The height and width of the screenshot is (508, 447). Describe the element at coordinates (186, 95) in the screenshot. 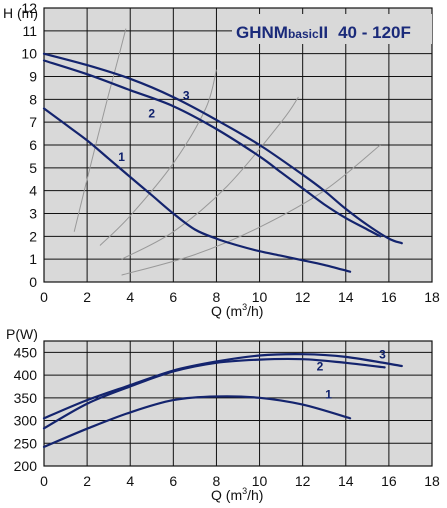

I see `head-series-3-label: 3` at that location.